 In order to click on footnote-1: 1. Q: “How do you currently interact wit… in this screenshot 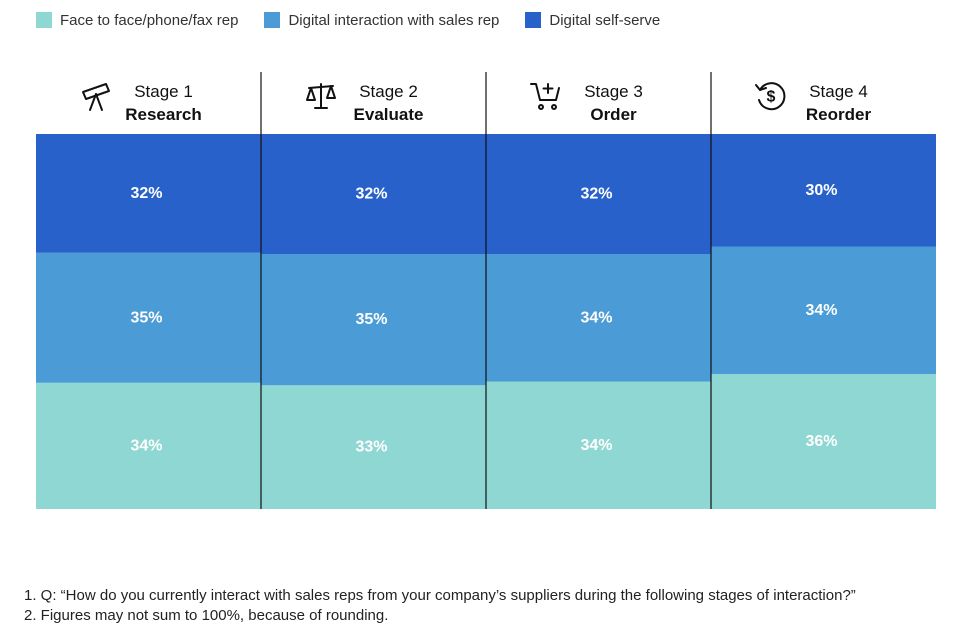, I will do `click(440, 595)`.